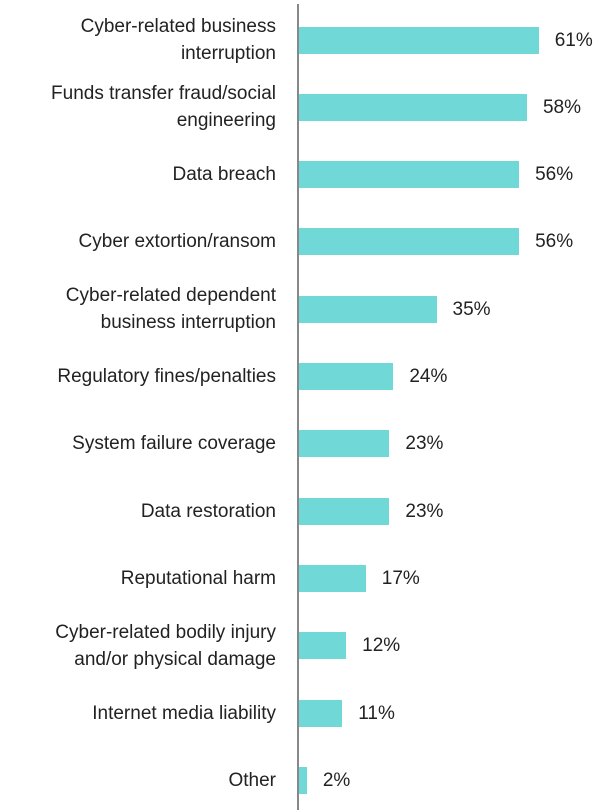 The height and width of the screenshot is (810, 601). Describe the element at coordinates (252, 780) in the screenshot. I see `category-label: Other` at that location.